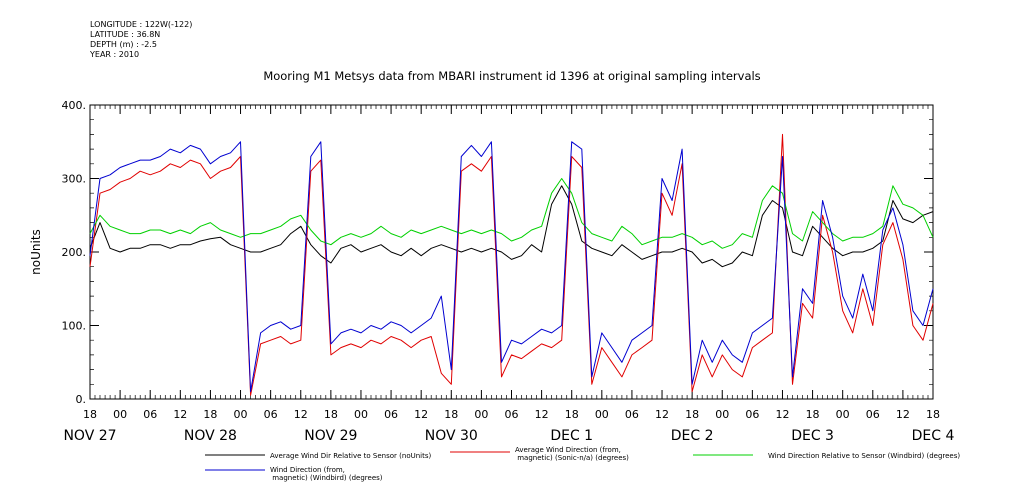  Describe the element at coordinates (692, 436) in the screenshot. I see `x-date-label: DEC 2` at that location.